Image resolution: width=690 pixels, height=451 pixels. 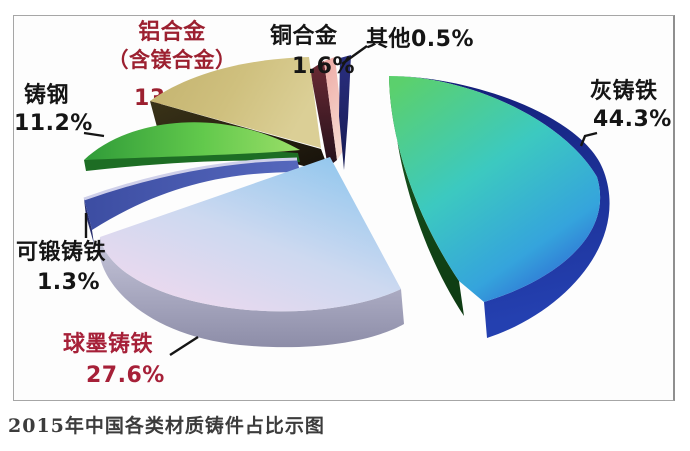 I want to click on label-cast-steel-pct: 11.2%, so click(x=53, y=123).